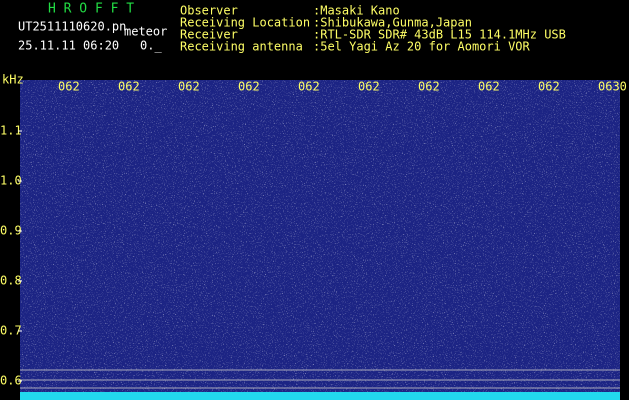 The height and width of the screenshot is (400, 629). Describe the element at coordinates (68, 46) in the screenshot. I see `datetime: 25.11.11 06:20` at that location.